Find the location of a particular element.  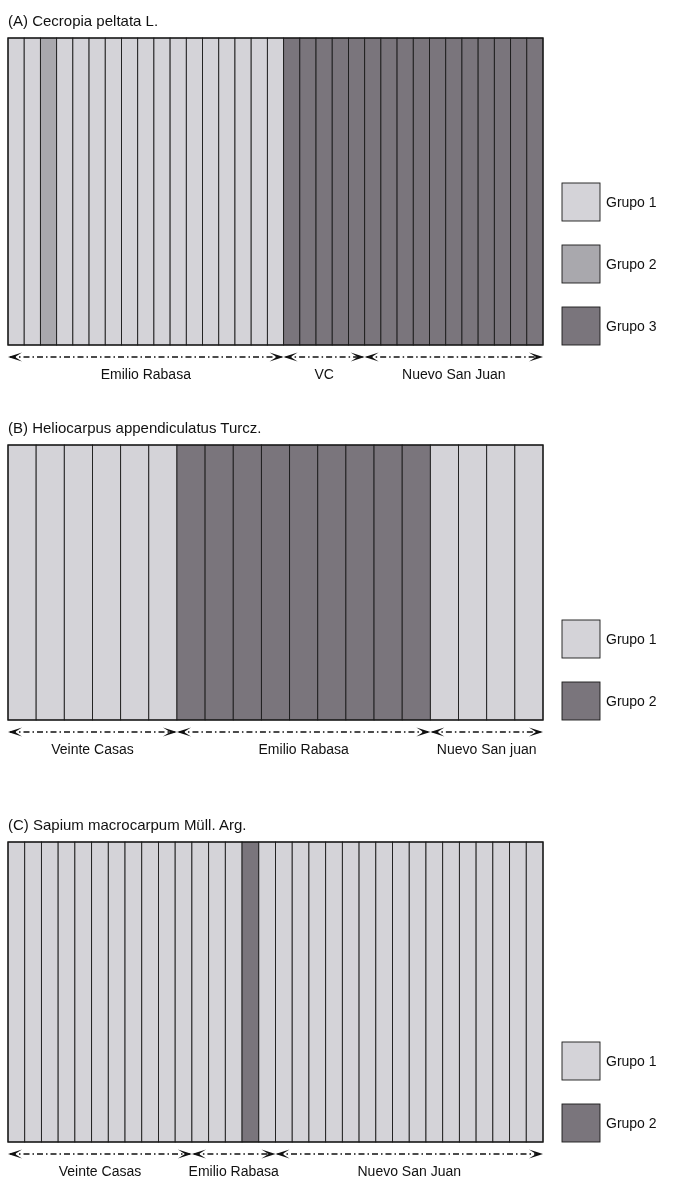

chart-title: (A) Cecropia peltata L. is located at coordinates (83, 20).